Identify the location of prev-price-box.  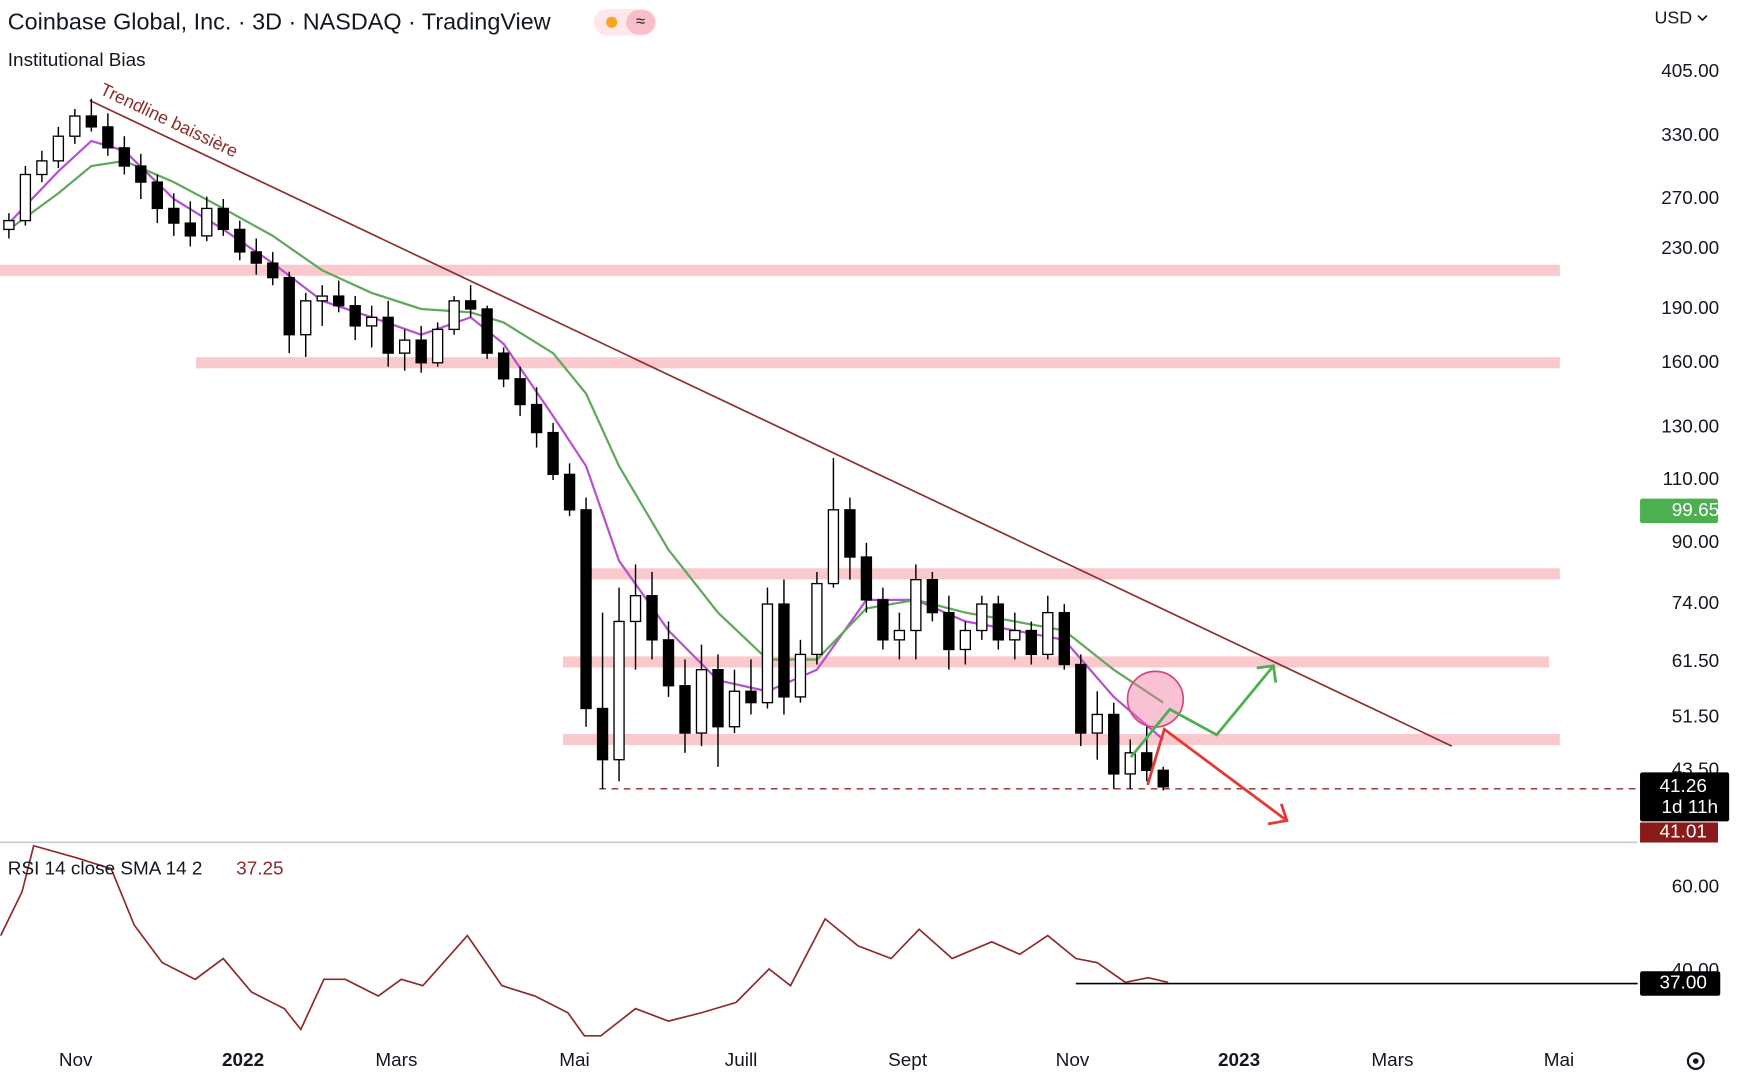
(1679, 832).